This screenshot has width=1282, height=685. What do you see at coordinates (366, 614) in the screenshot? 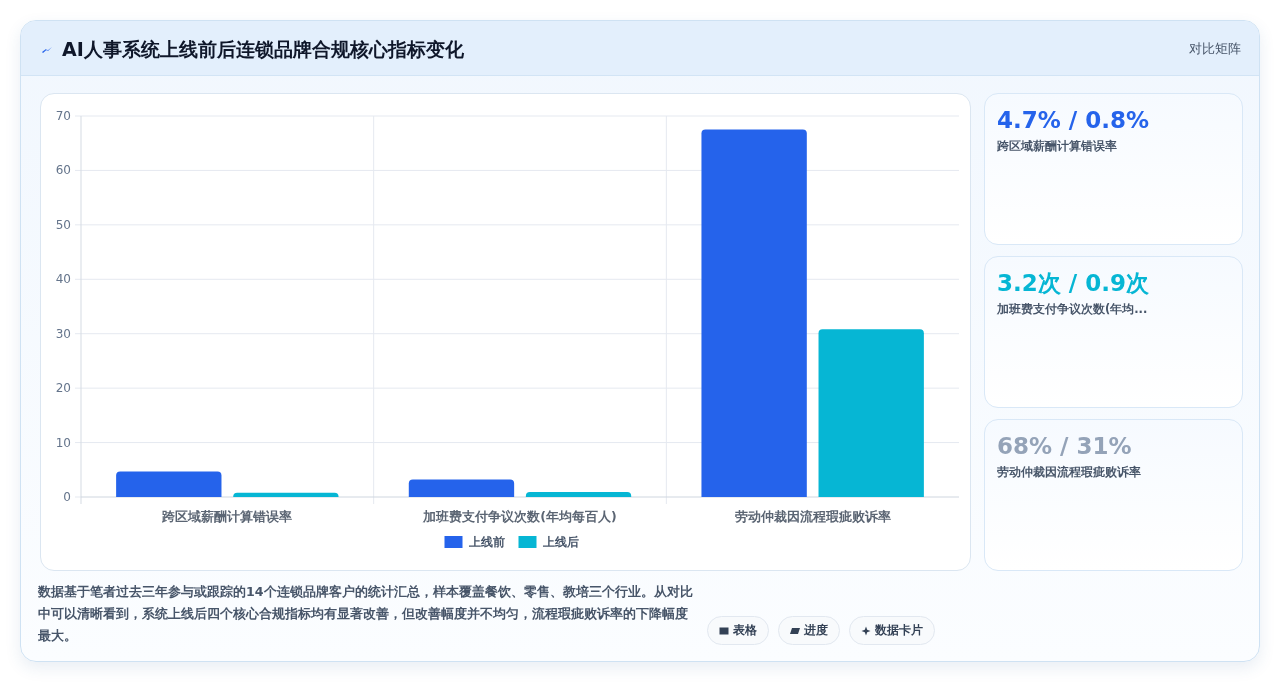
I see `text: 数据基于笔者过去三年参与或跟踪的14个连锁品牌客户的统计汇总，样本覆盖餐饮、零售、教培三个行业。从对比中可以清晰看到，系统上线后四个核心合规指标均有显著改善，但改善幅度并不均匀，流程瑕疵败诉率的下降幅度最大。` at bounding box center [366, 614].